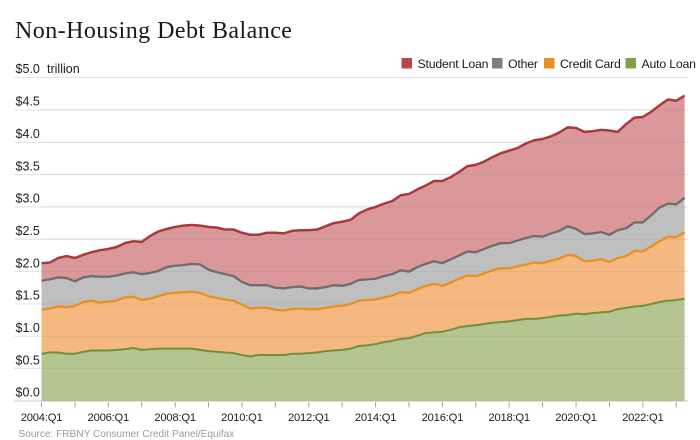 The image size is (700, 440). Describe the element at coordinates (576, 418) in the screenshot. I see `svg-text: 2020:Q1` at that location.